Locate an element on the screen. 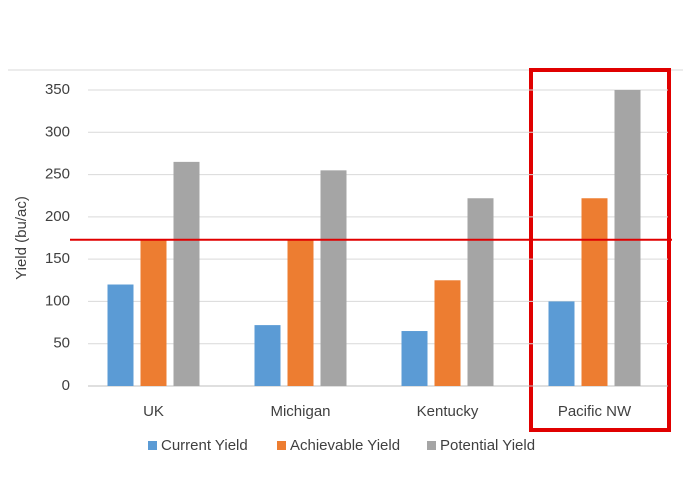 Image resolution: width=683 pixels, height=484 pixels. y-tick-label: 0 is located at coordinates (66, 385).